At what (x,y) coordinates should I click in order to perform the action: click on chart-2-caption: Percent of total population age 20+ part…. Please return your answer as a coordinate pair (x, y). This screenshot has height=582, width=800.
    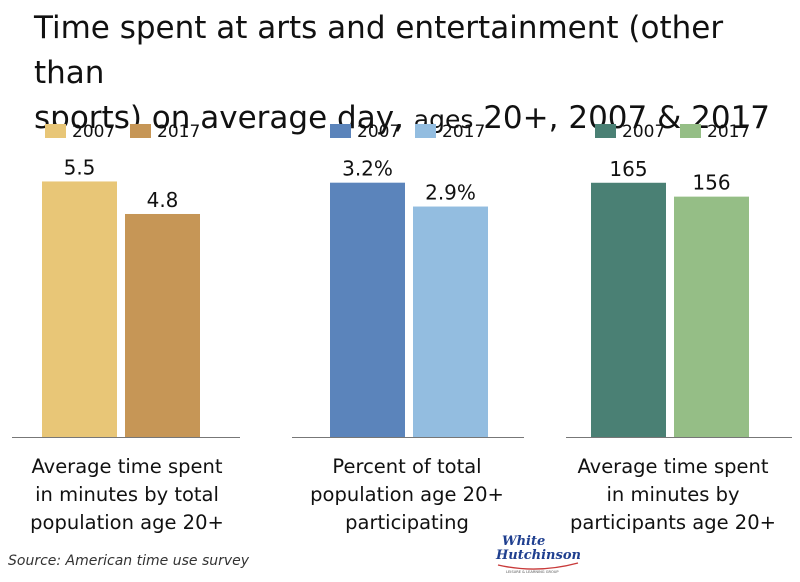
    Looking at the image, I should click on (407, 495).